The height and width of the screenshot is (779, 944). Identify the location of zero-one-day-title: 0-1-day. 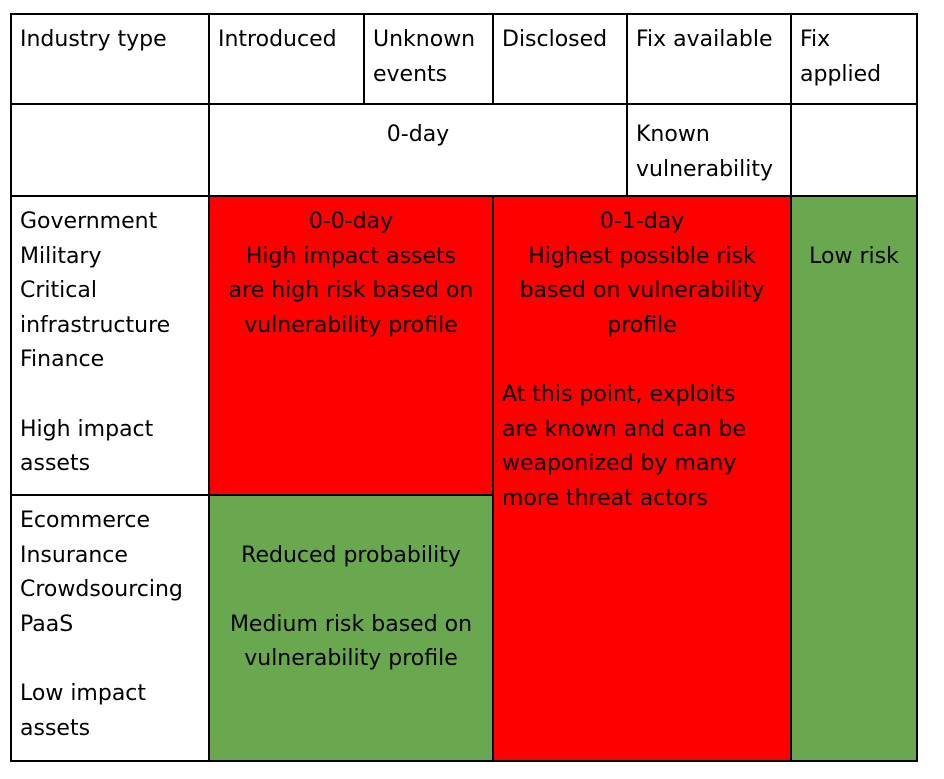
(642, 221).